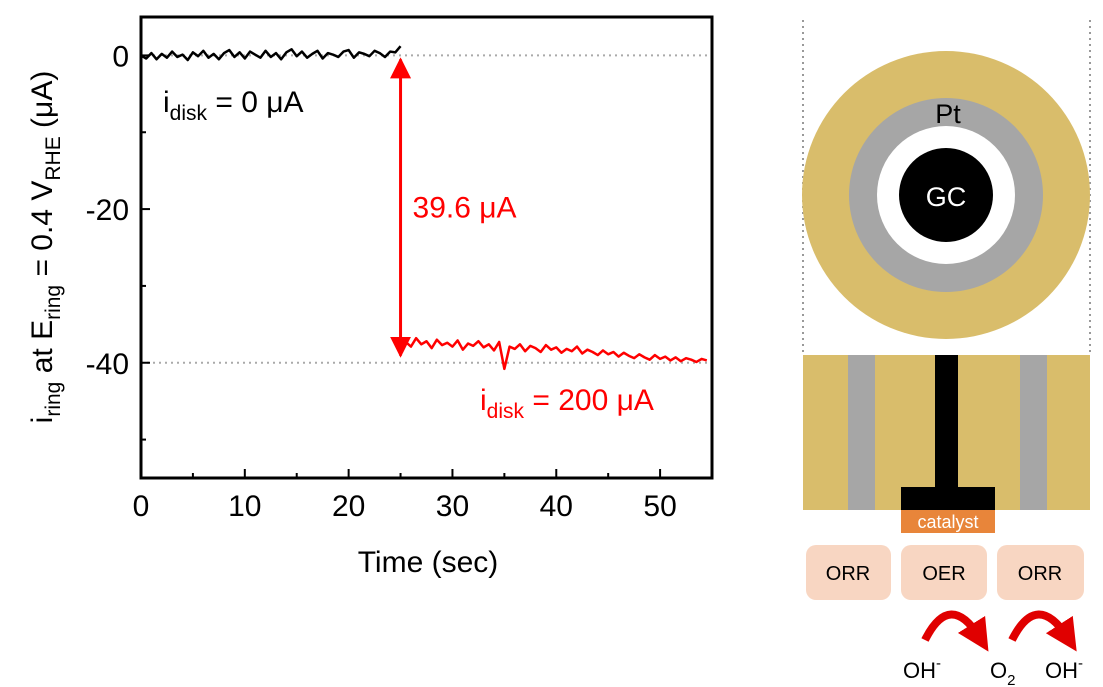 The width and height of the screenshot is (1103, 687). I want to click on catalyst-label: catalyst, so click(947, 522).